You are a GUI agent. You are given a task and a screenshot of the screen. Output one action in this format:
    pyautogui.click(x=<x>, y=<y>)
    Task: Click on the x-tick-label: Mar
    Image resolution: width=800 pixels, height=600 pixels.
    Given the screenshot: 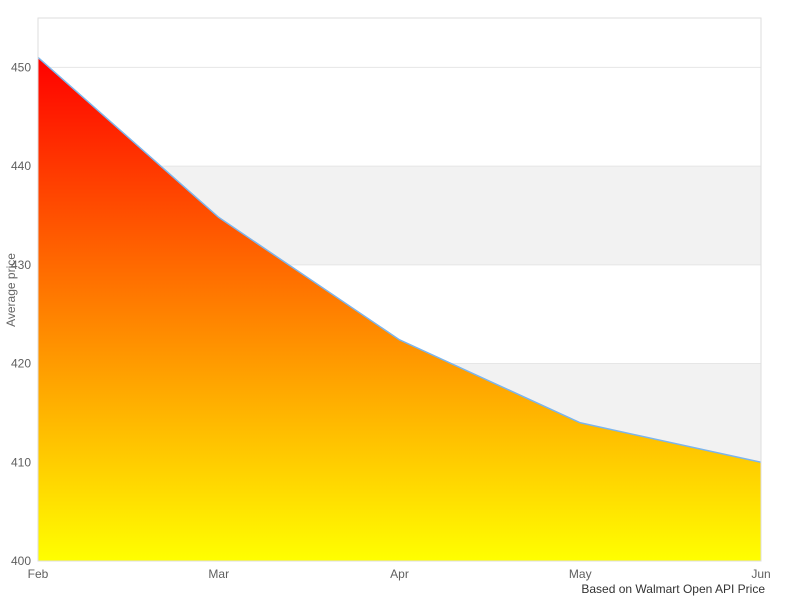 What is the action you would take?
    pyautogui.click(x=218, y=574)
    